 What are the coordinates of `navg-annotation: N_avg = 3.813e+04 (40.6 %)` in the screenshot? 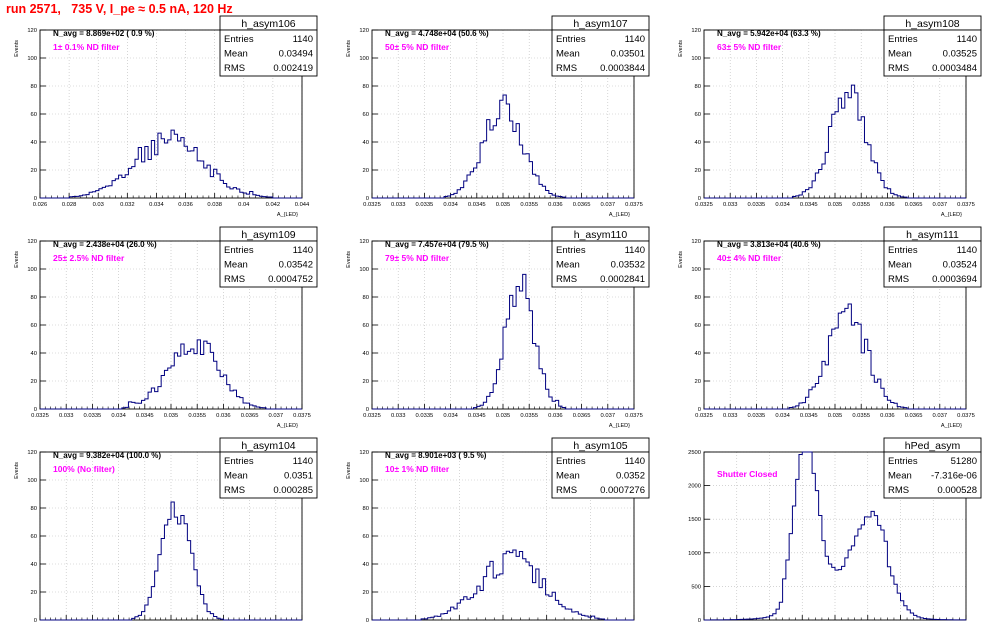 It's located at (769, 244).